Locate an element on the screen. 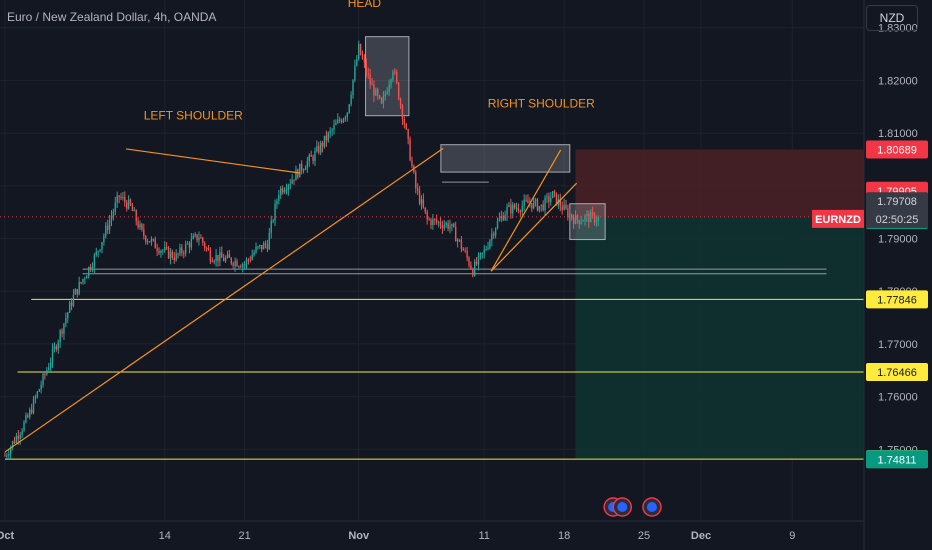 The image size is (932, 550). price-tick-label: 1.77000 is located at coordinates (898, 345).